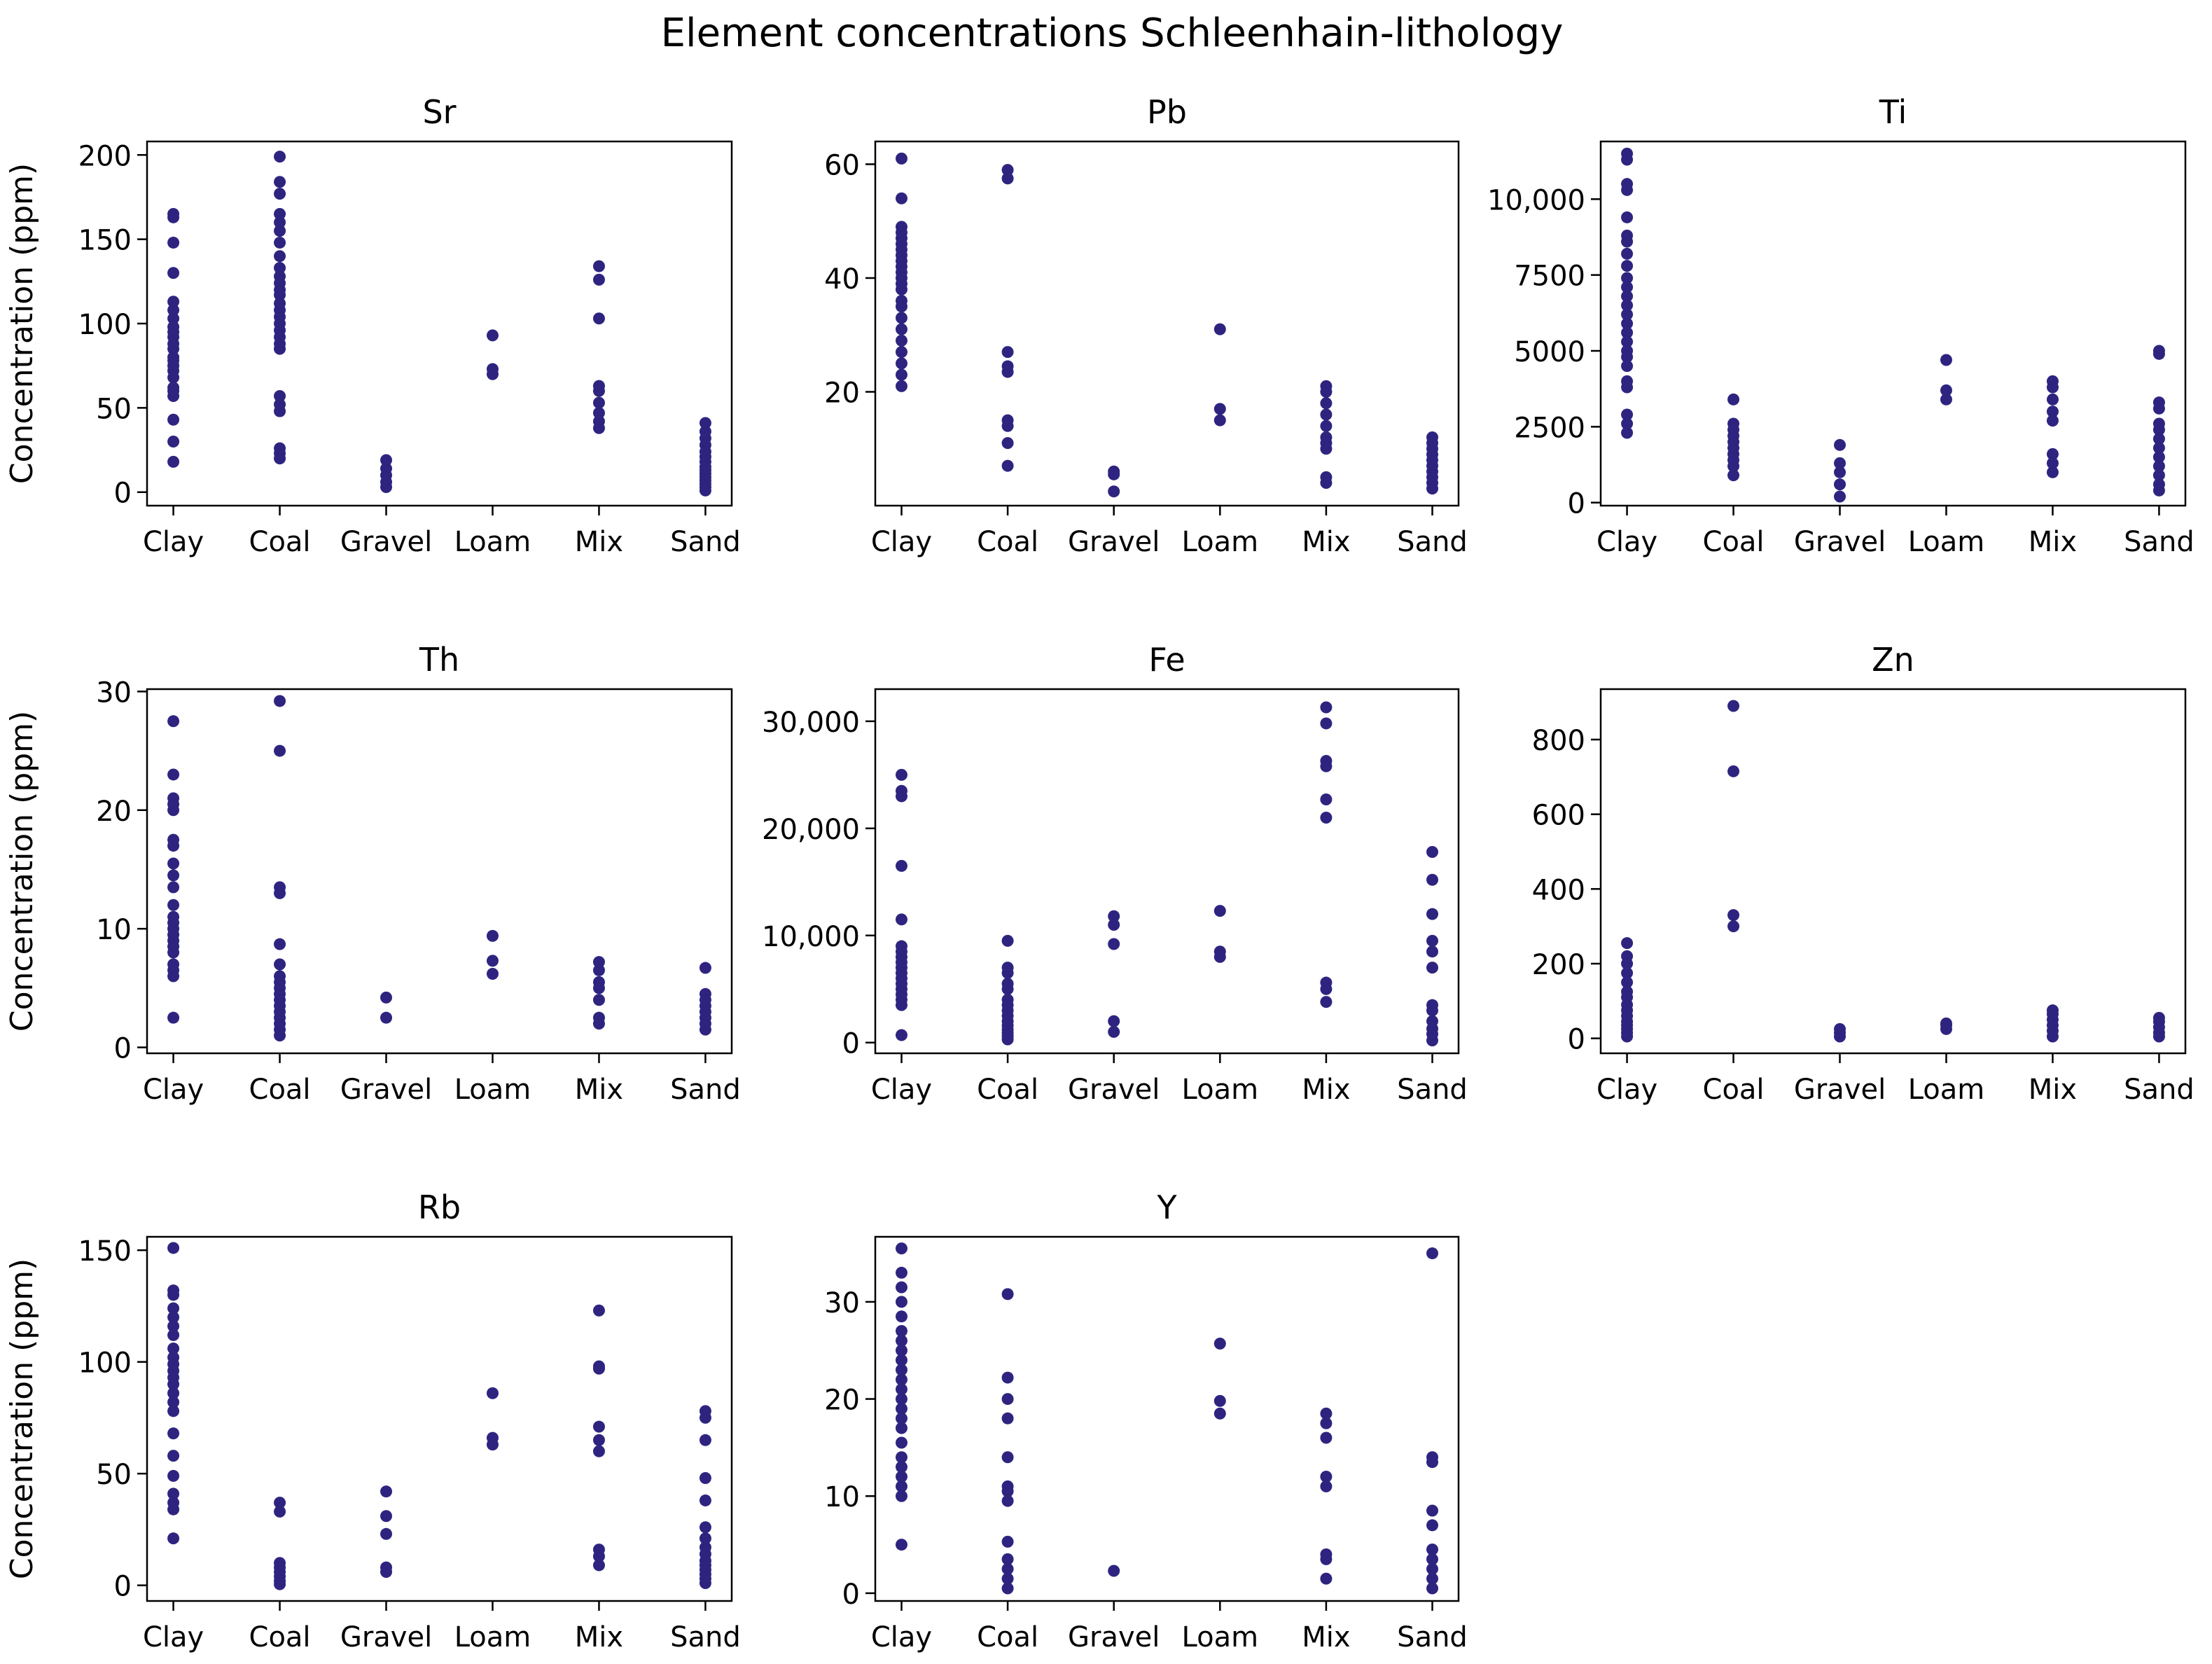 The image size is (2212, 1664). Describe the element at coordinates (174, 1637) in the screenshot. I see `x-tick-label-clay: Clay` at that location.